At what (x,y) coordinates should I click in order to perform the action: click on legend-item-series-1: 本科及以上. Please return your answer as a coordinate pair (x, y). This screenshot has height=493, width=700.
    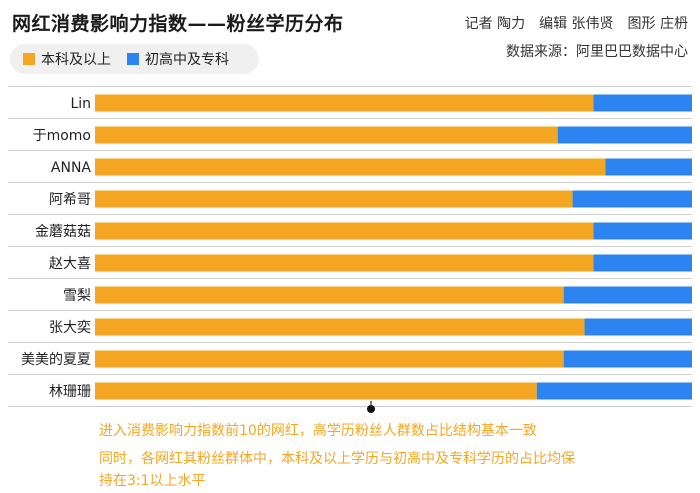
    Looking at the image, I should click on (67, 59).